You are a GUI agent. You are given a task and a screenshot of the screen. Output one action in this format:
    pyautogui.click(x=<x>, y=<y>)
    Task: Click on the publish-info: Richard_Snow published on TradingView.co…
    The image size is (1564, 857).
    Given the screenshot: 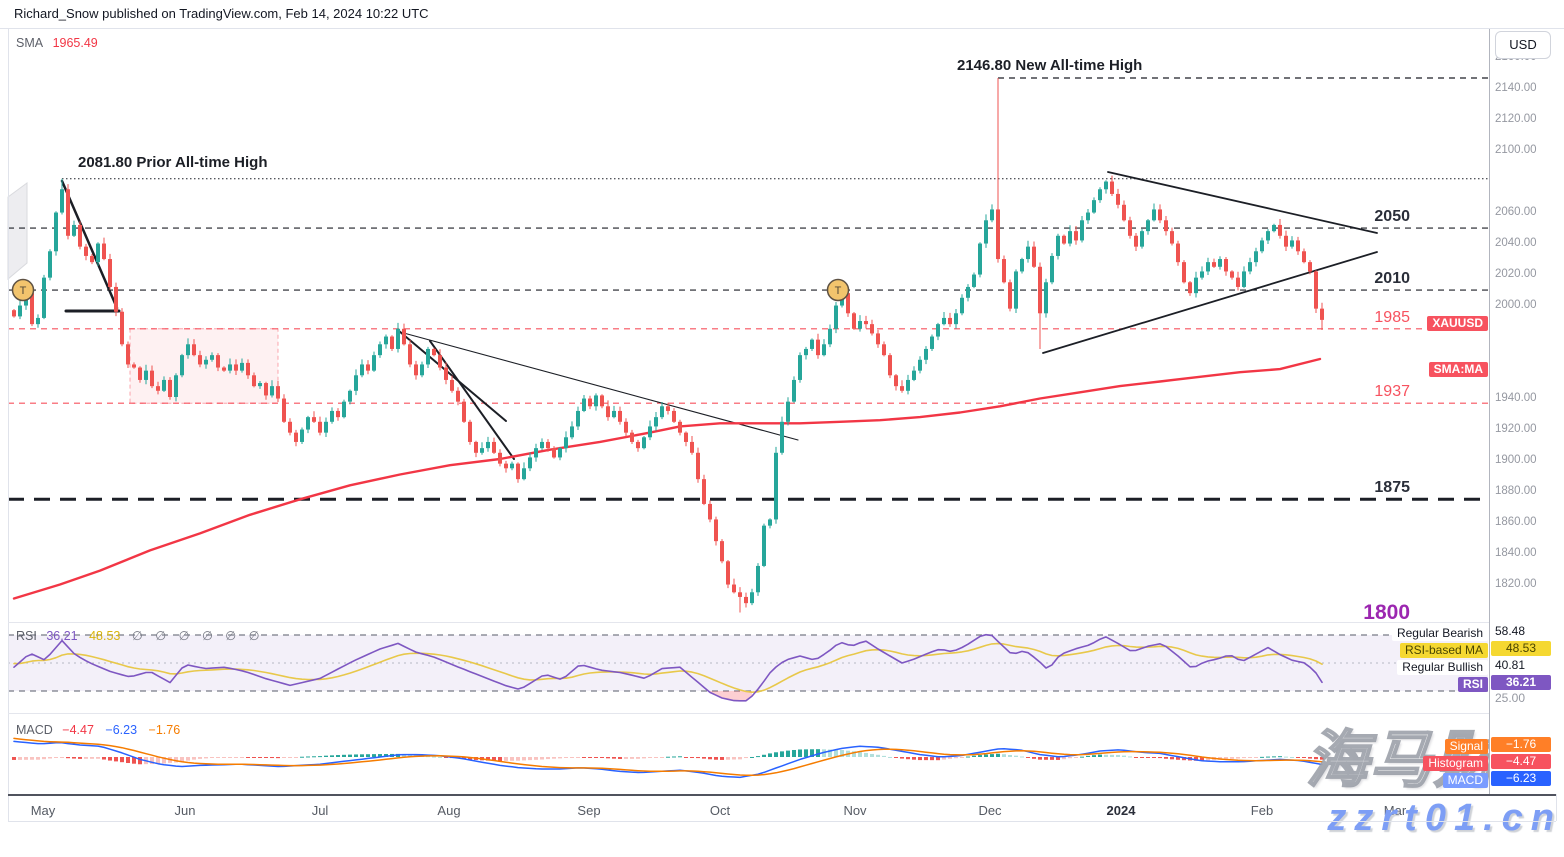 What is the action you would take?
    pyautogui.click(x=221, y=13)
    